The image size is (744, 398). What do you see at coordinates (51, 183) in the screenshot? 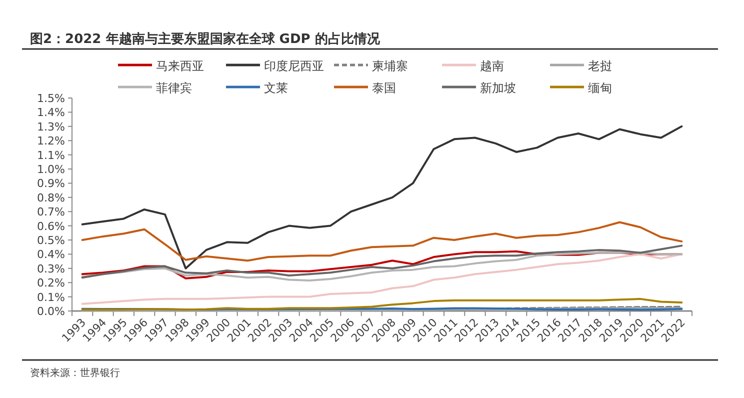
I see `y-tick-label: 0.9%` at bounding box center [51, 183].